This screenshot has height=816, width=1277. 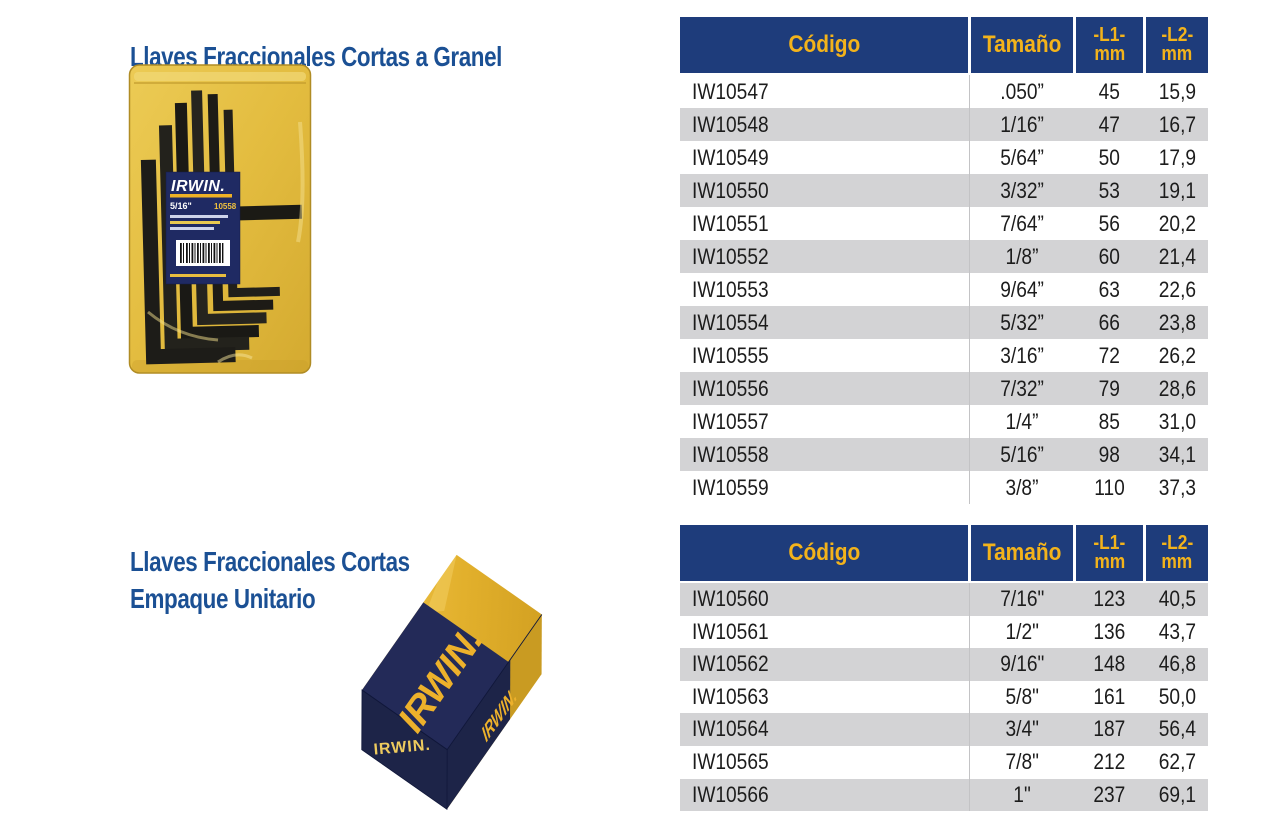 I want to click on cell-l2-mm: 56,4, so click(x=1177, y=729).